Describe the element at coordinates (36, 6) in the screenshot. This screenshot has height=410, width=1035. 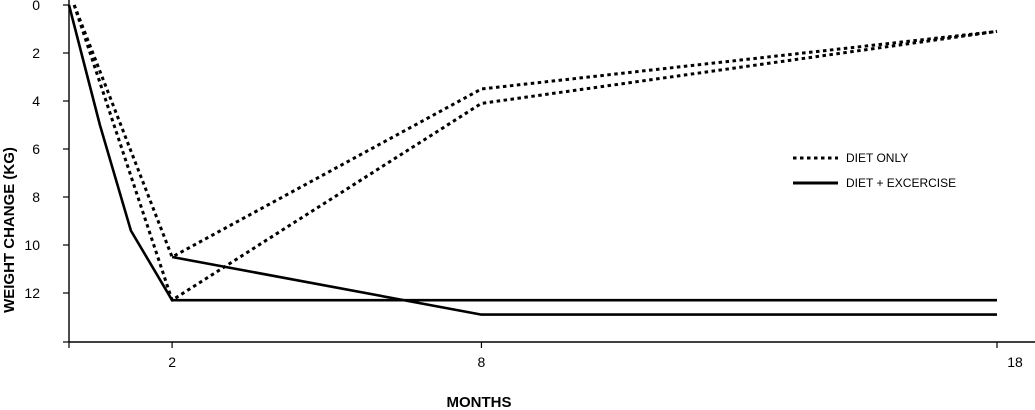
I see `y-tick-label: 0` at that location.